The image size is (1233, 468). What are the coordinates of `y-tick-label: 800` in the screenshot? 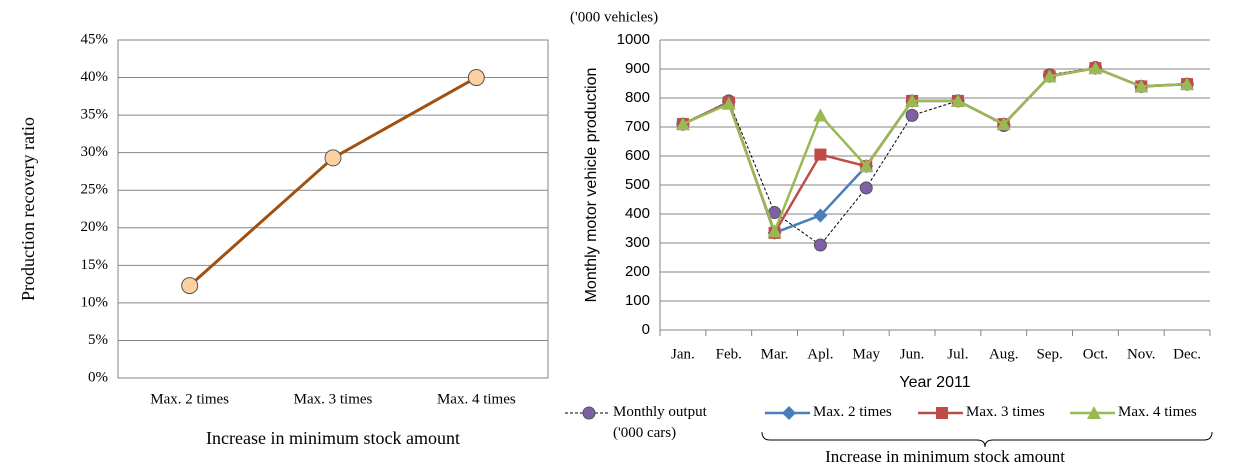 It's located at (637, 97).